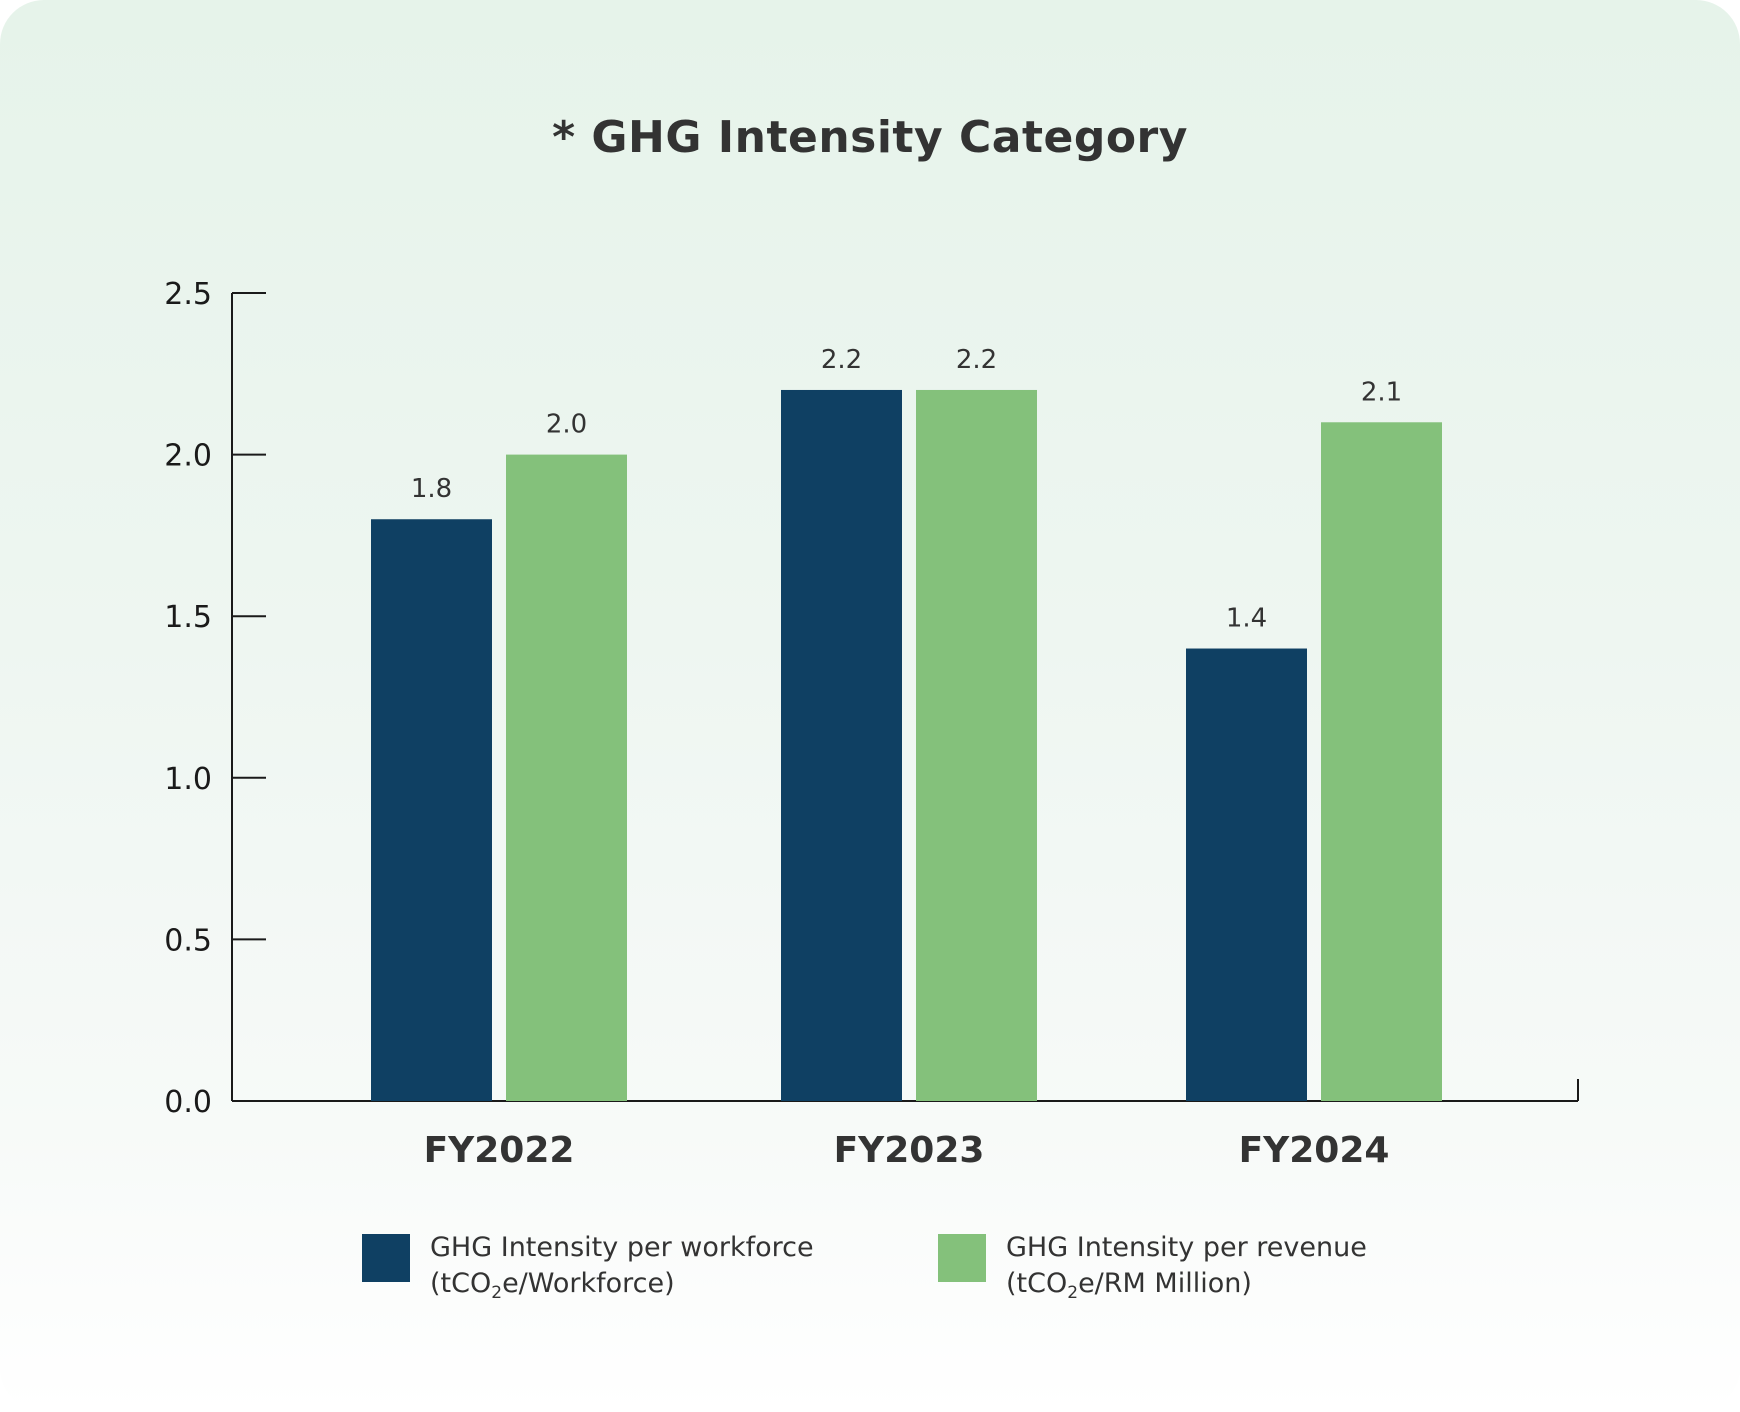  What do you see at coordinates (188, 294) in the screenshot?
I see `y-tick-label: 2.5` at bounding box center [188, 294].